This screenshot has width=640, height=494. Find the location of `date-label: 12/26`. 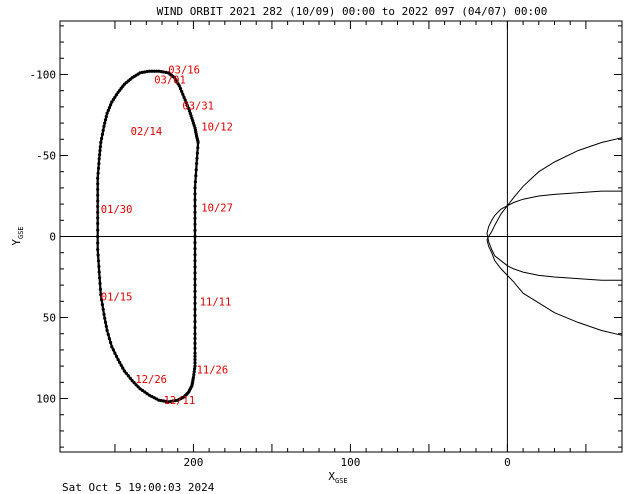

date-label: 12/26 is located at coordinates (151, 380).